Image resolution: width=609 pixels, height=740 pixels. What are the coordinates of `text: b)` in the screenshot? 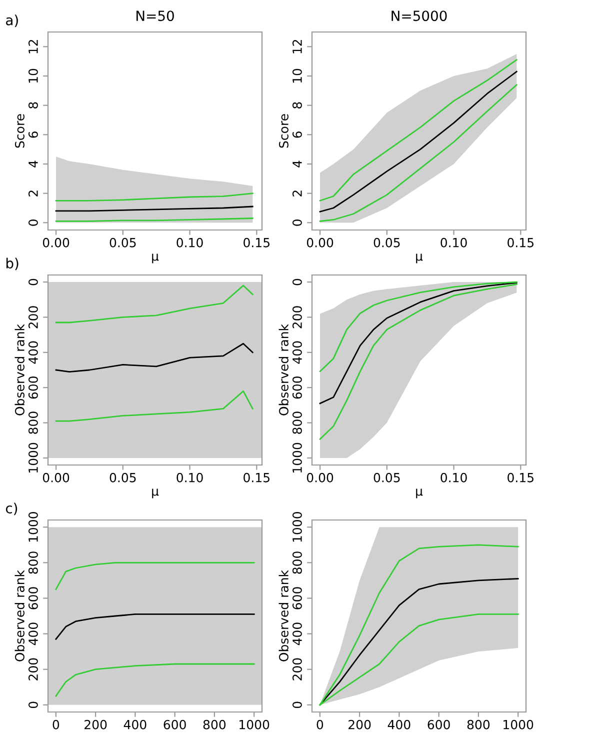 It's located at (12, 264).